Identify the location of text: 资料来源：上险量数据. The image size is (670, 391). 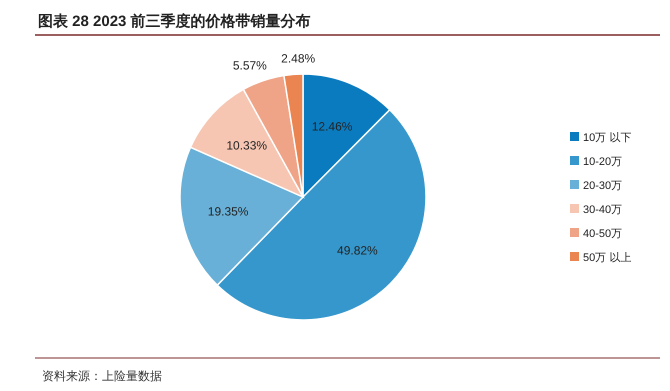
(102, 376).